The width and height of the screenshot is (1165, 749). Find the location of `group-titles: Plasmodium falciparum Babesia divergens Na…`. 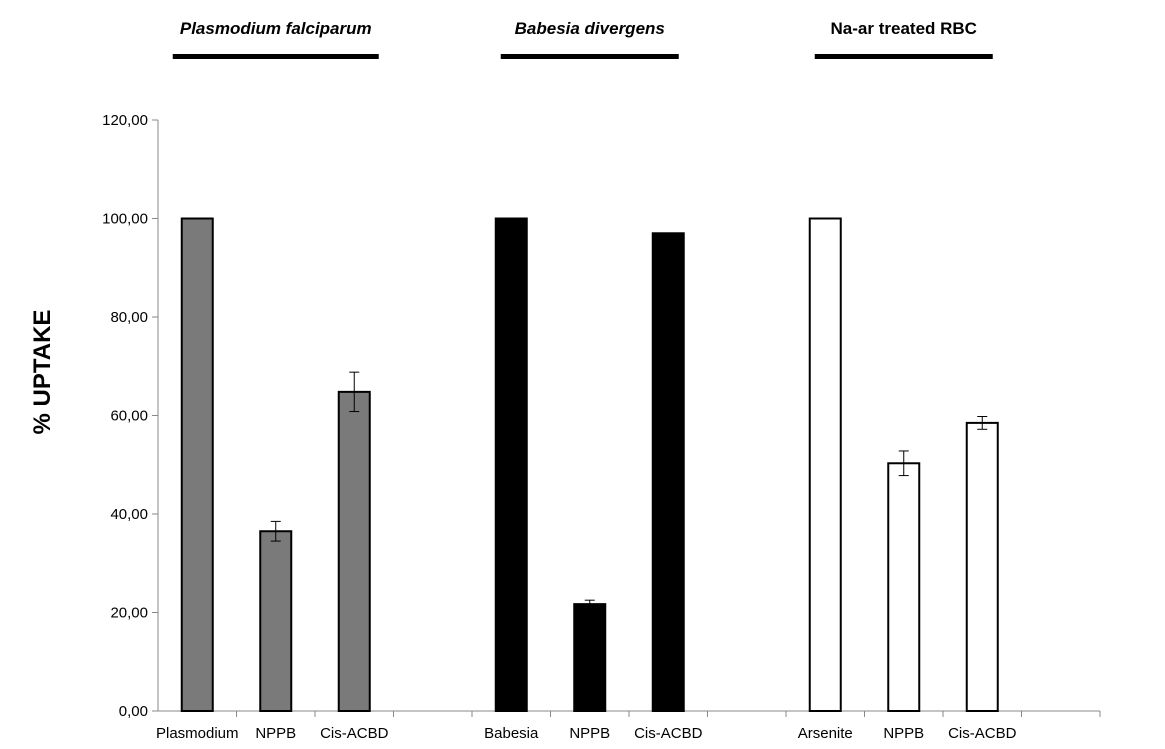

group-titles: Plasmodium falciparum Babesia divergens Na… is located at coordinates (582, 39).